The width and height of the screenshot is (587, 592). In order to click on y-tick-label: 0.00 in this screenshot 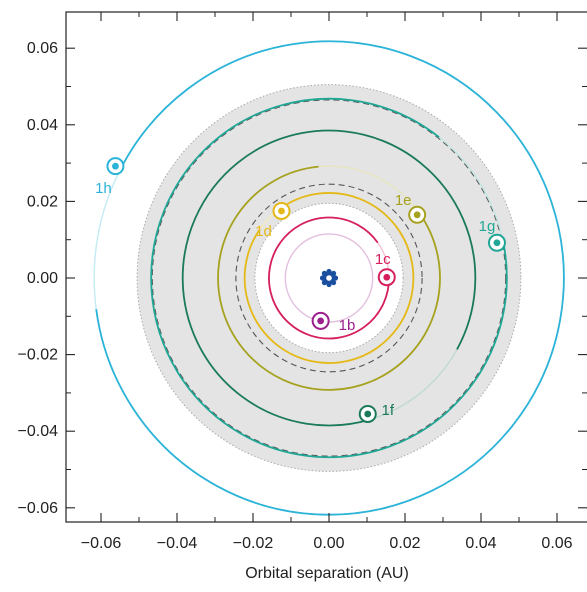, I will do `click(42, 278)`.